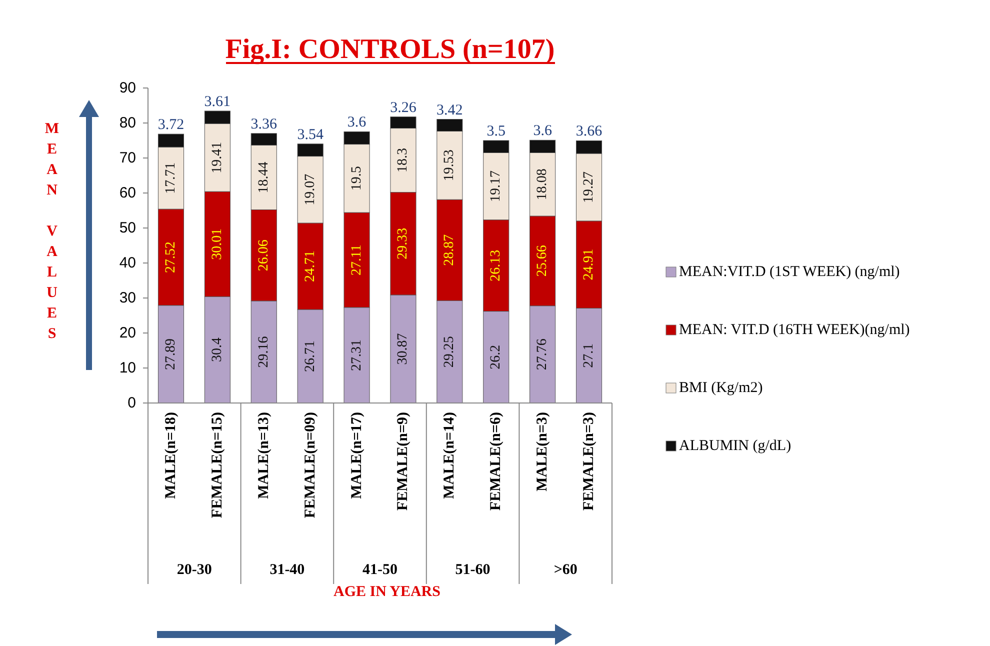 This screenshot has height=646, width=990. I want to click on y-tick-label: 60, so click(127, 193).